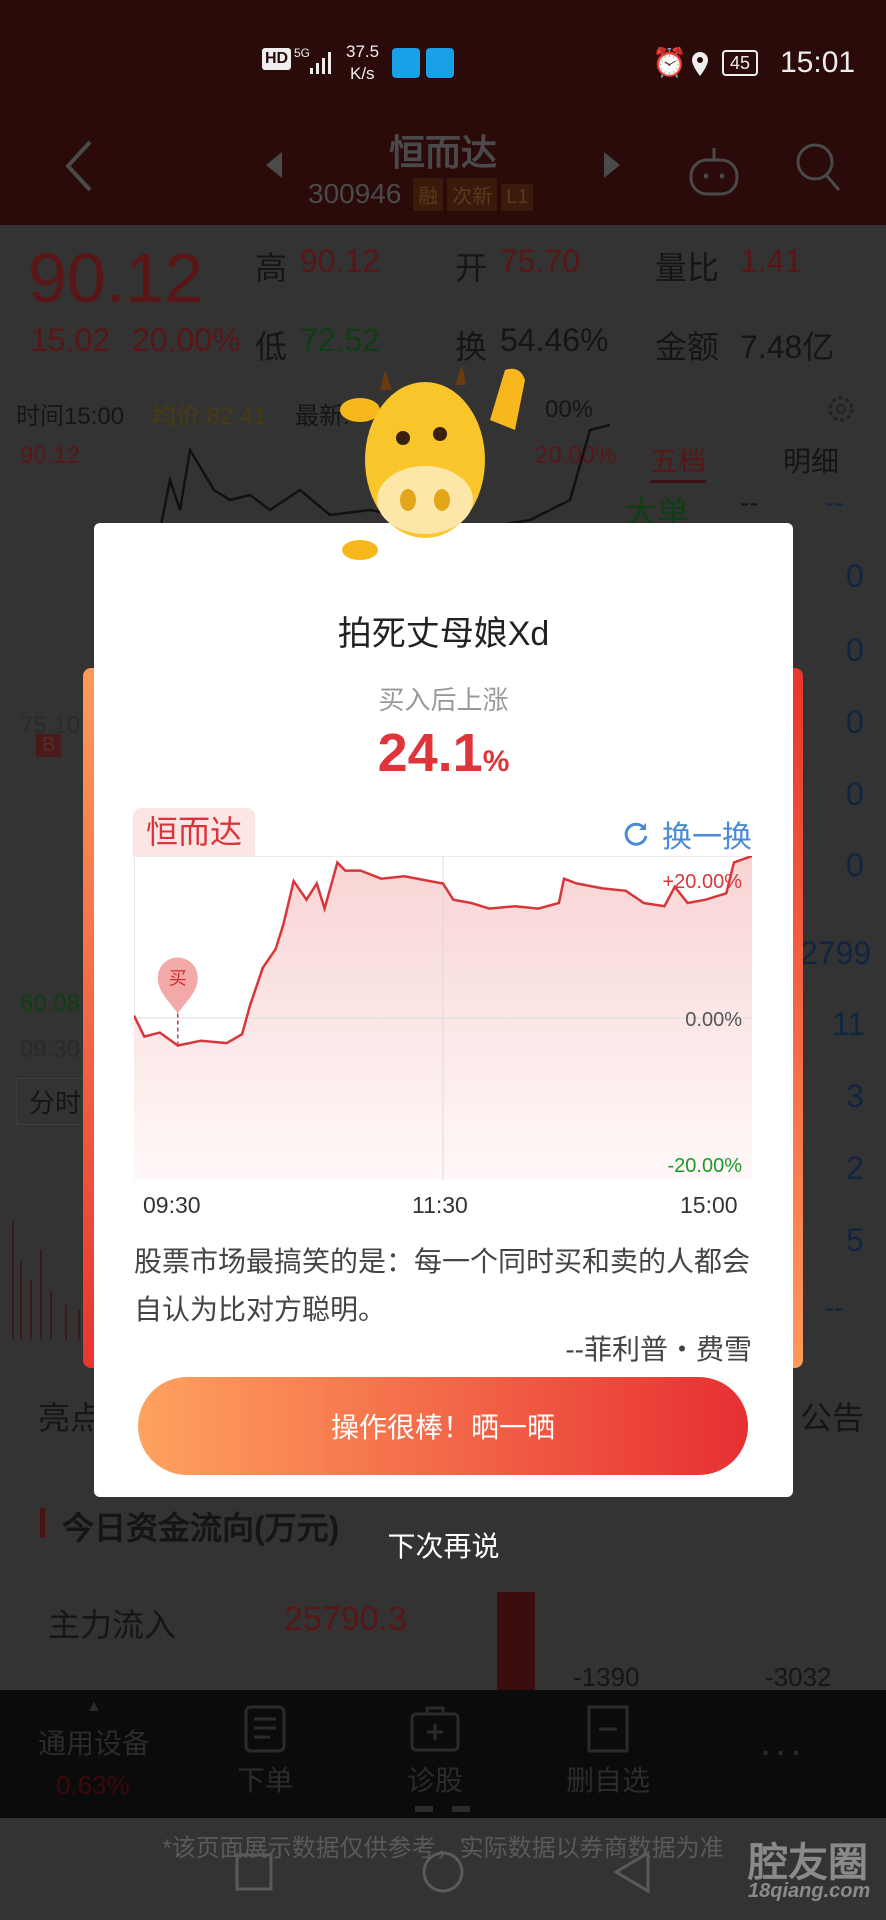  What do you see at coordinates (569, 409) in the screenshot?
I see `chart-latest-pct: 00%` at bounding box center [569, 409].